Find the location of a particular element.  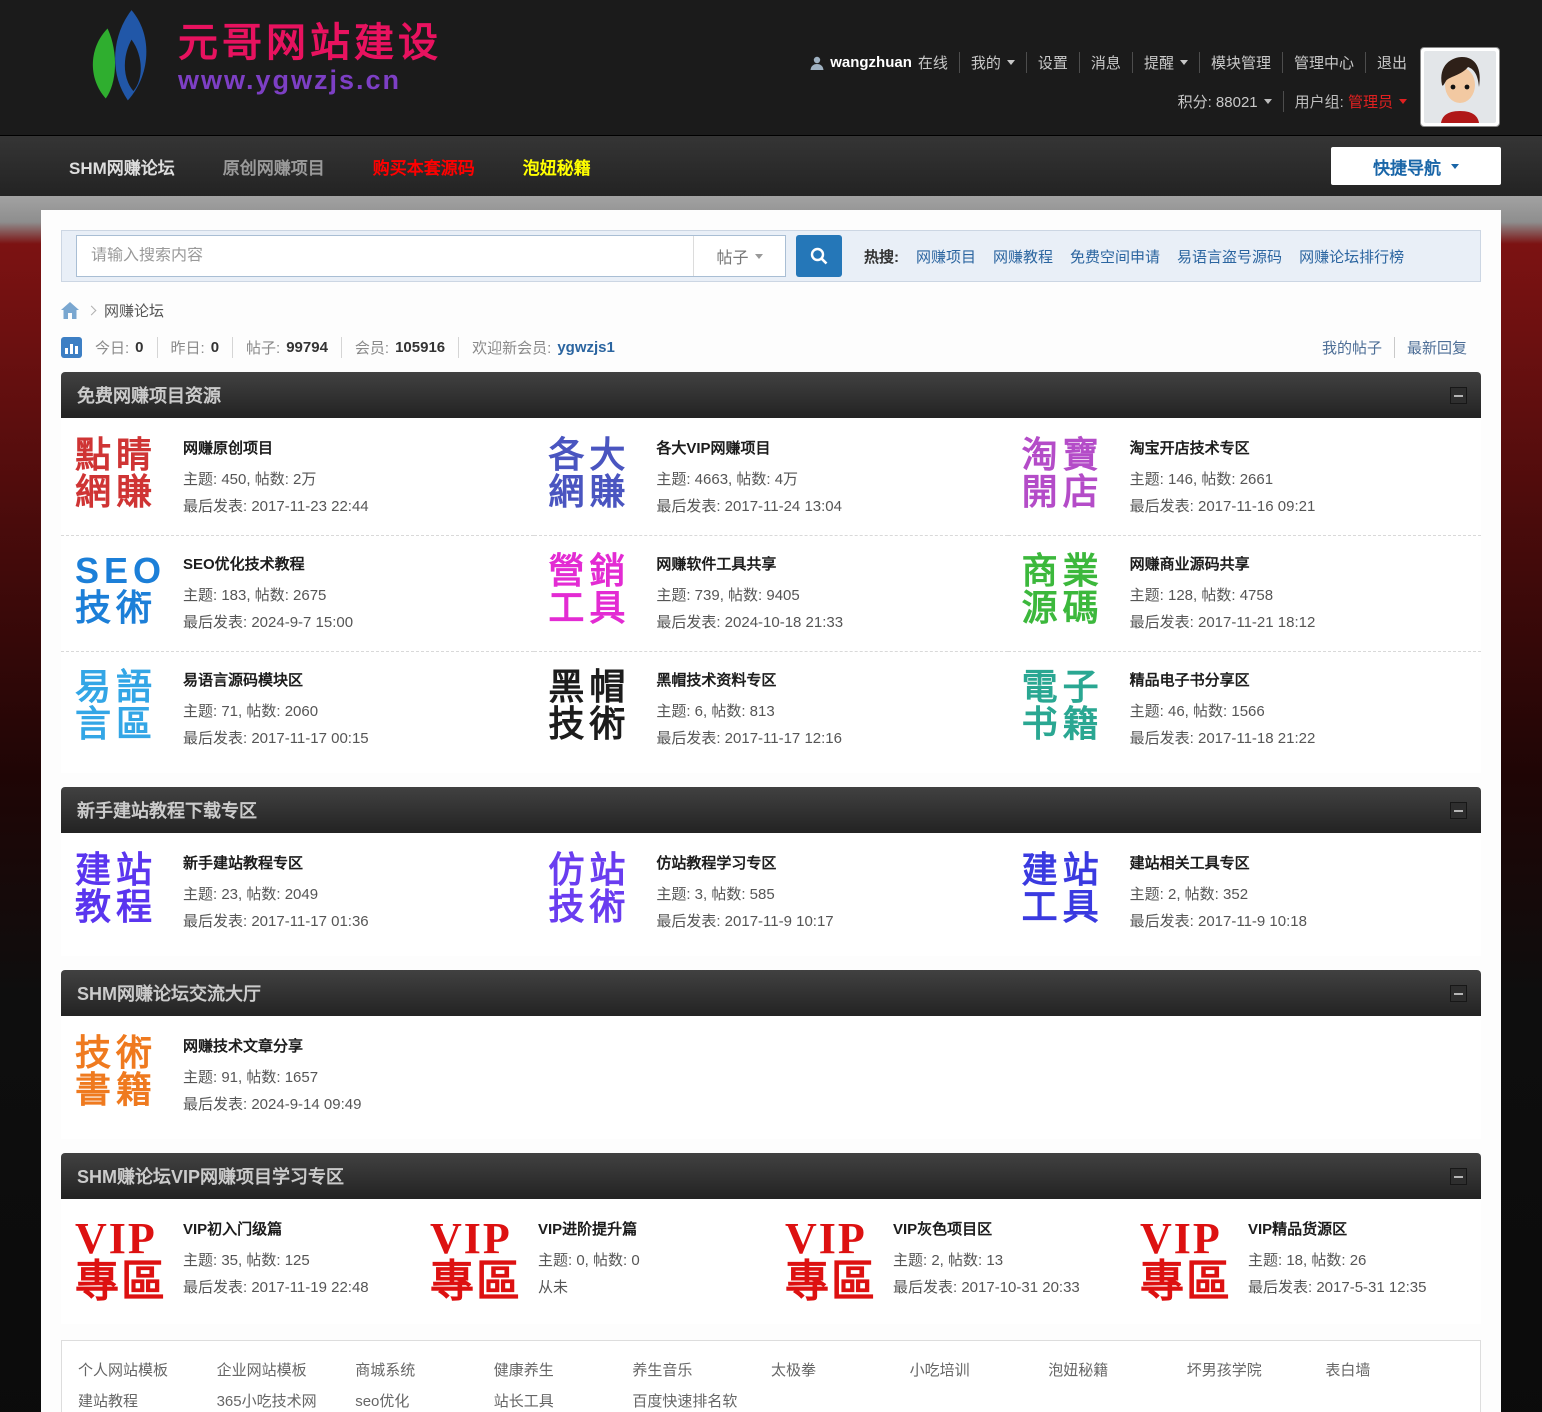

user-icon is located at coordinates (817, 63).